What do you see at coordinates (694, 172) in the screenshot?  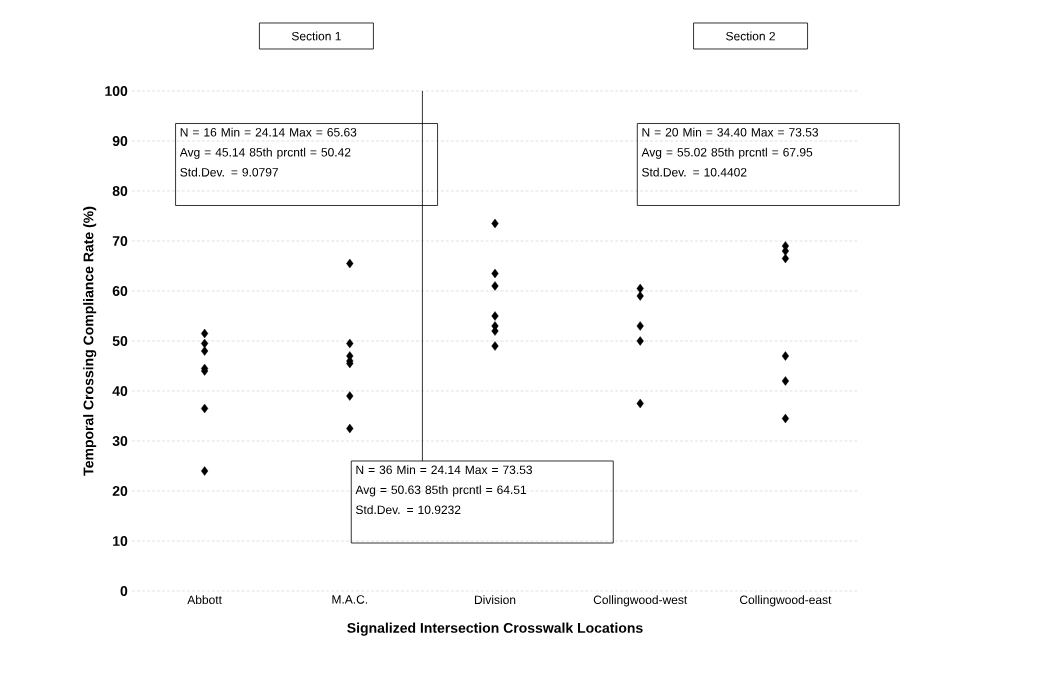 I see `annotation: Std.Dev. = 10.4402` at bounding box center [694, 172].